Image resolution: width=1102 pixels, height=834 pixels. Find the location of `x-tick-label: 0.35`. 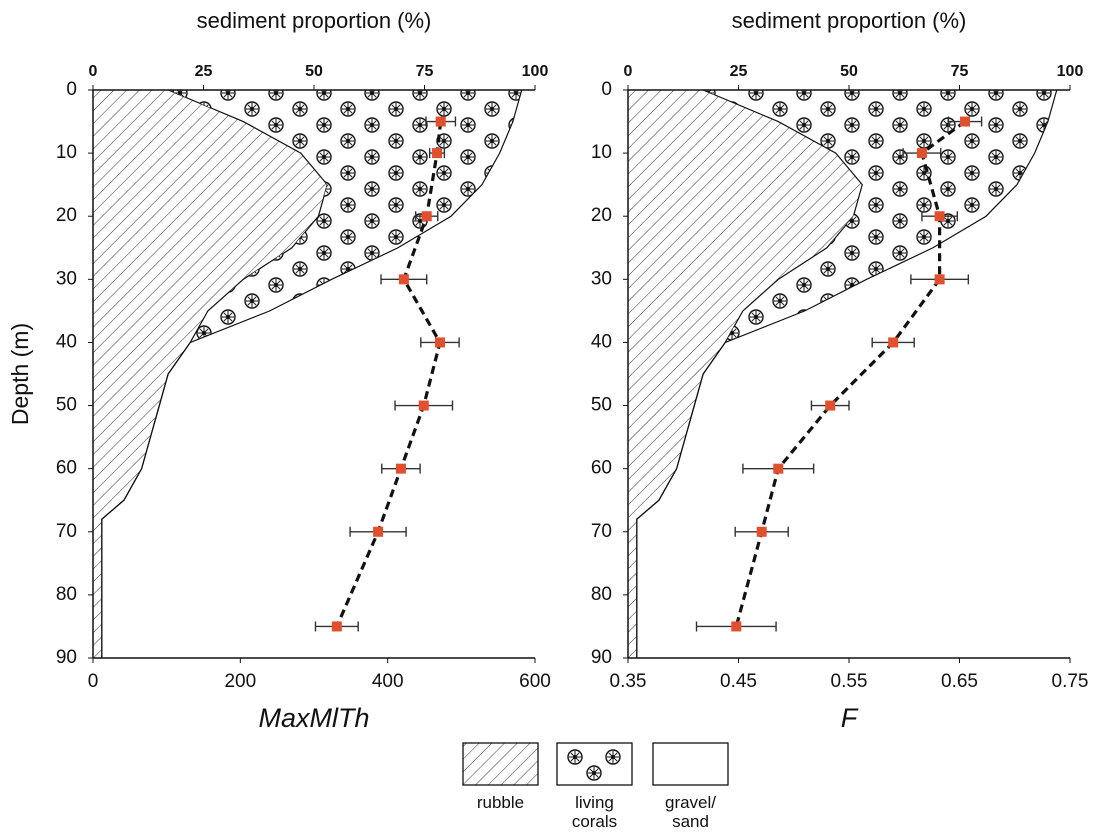

x-tick-label: 0.35 is located at coordinates (628, 681).